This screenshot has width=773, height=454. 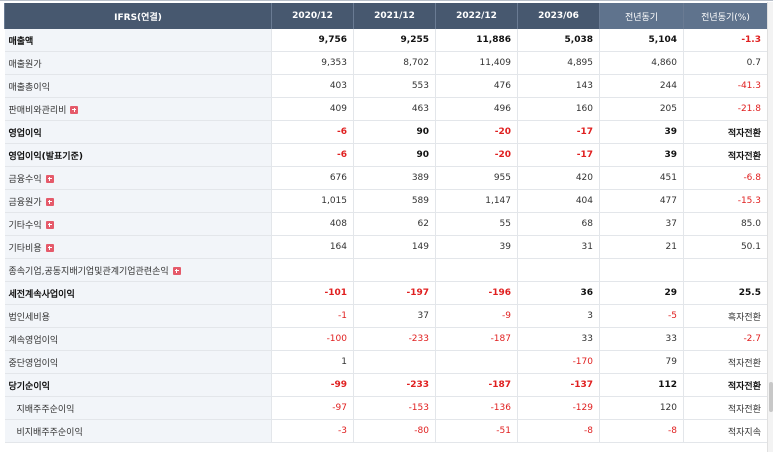 What do you see at coordinates (25, 202) in the screenshot?
I see `row-label-text: 금융원가` at bounding box center [25, 202].